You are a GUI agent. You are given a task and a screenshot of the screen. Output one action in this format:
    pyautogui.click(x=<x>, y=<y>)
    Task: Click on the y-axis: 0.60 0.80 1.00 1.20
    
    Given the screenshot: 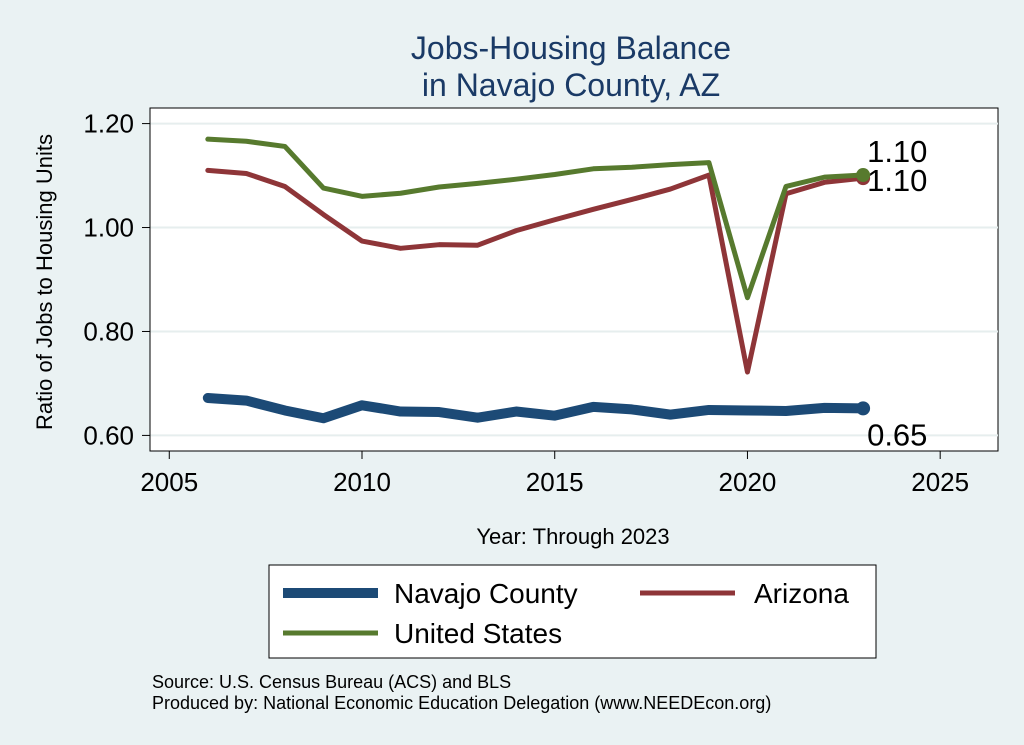 What is the action you would take?
    pyautogui.click(x=117, y=279)
    